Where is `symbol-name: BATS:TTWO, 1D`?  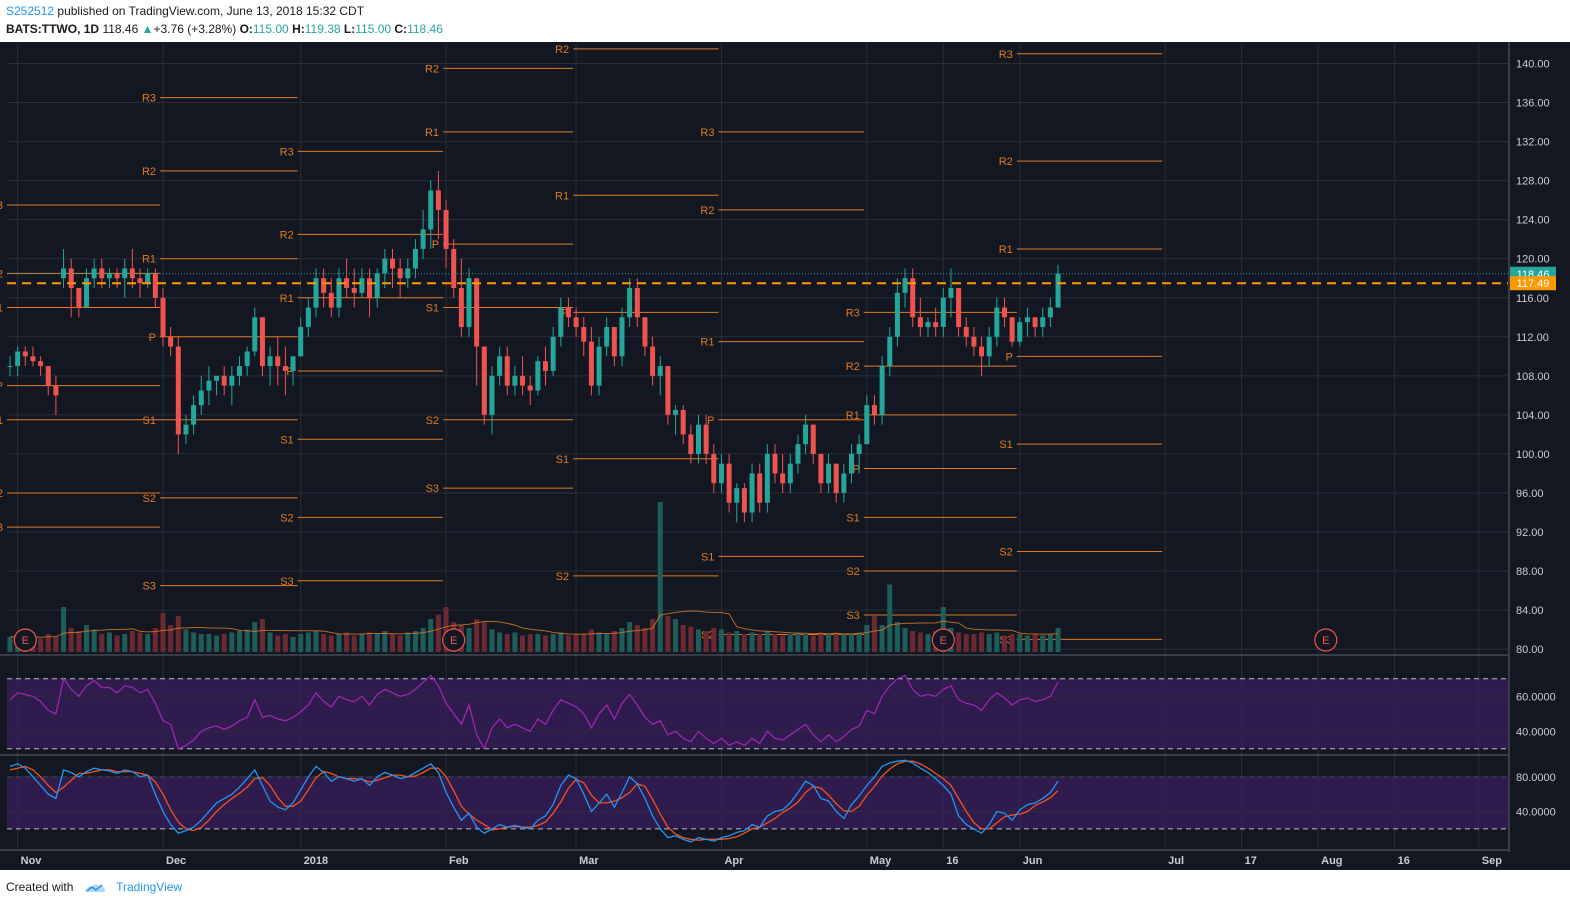
symbol-name: BATS:TTWO, 1D is located at coordinates (53, 29).